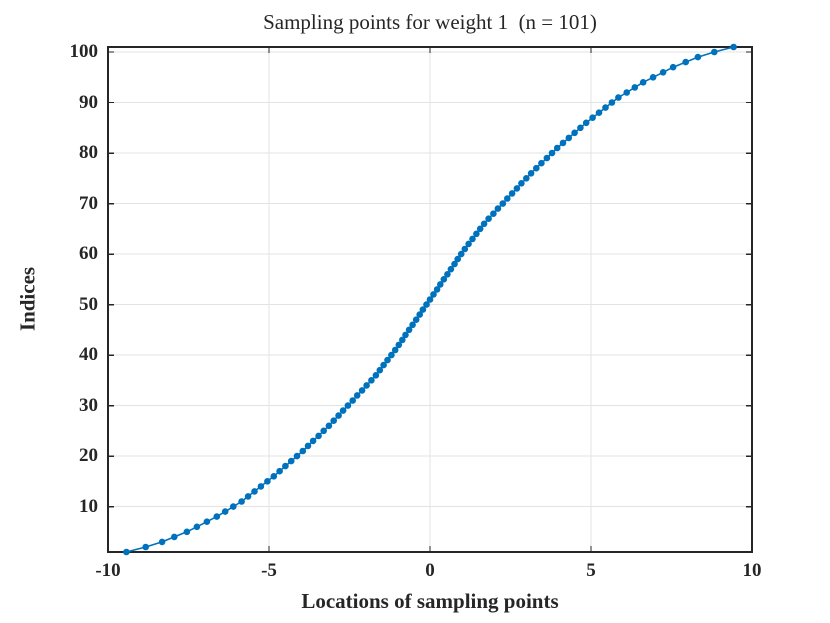  What do you see at coordinates (88, 203) in the screenshot?
I see `y-tick-label: 70` at bounding box center [88, 203].